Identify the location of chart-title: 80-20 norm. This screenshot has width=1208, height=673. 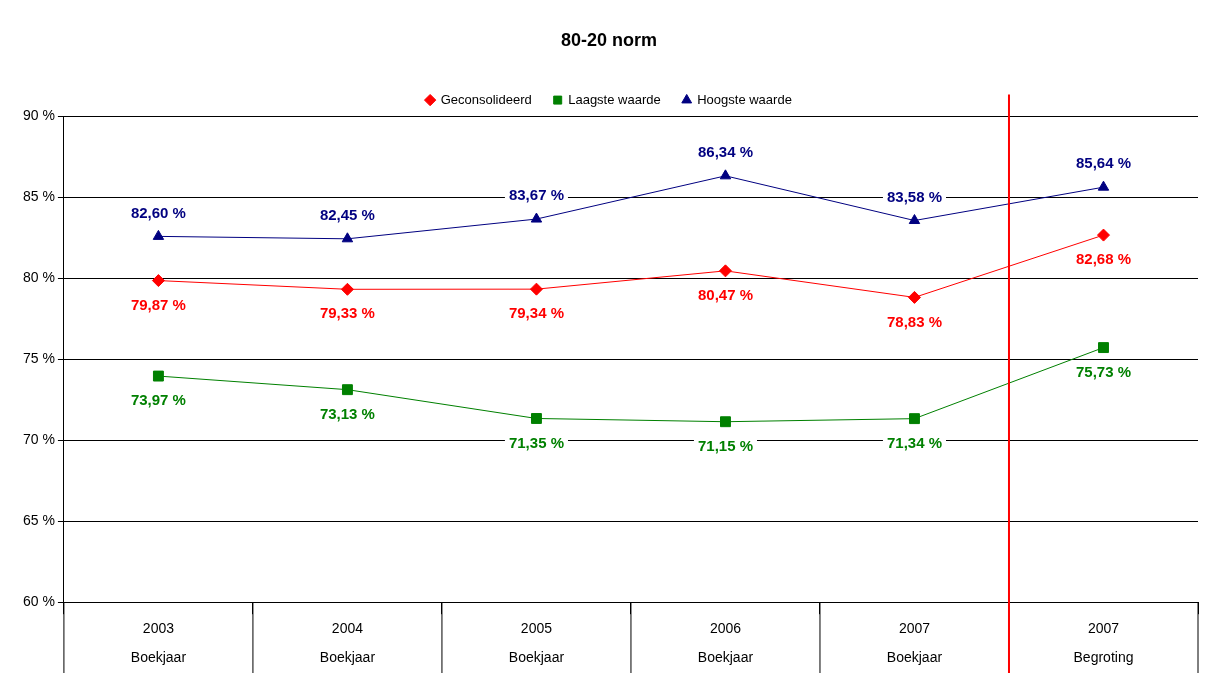
(609, 39).